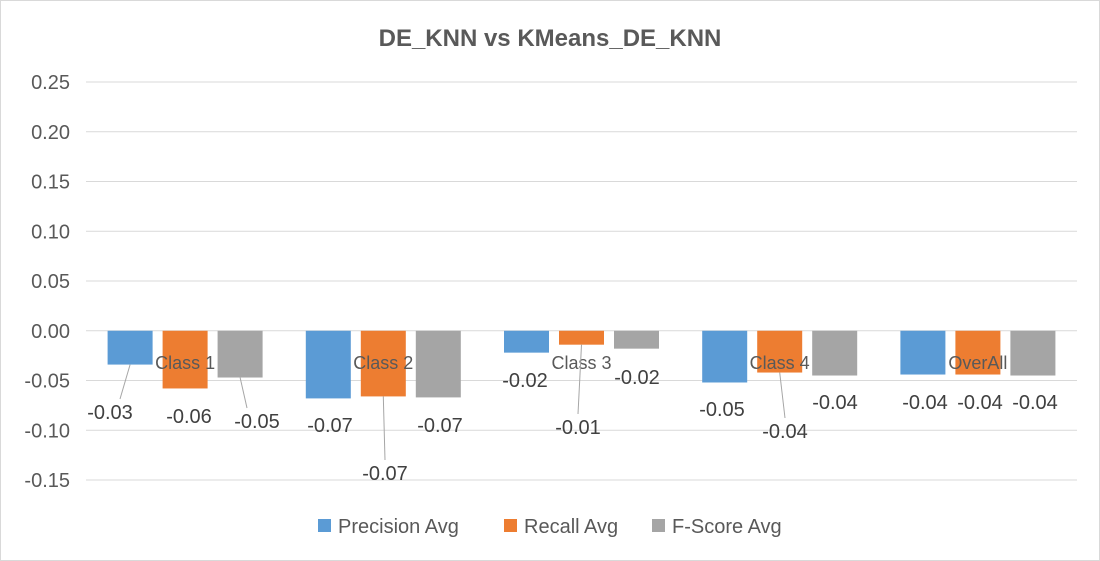 The height and width of the screenshot is (561, 1100). Describe the element at coordinates (780, 363) in the screenshot. I see `category-label: Class 4` at that location.